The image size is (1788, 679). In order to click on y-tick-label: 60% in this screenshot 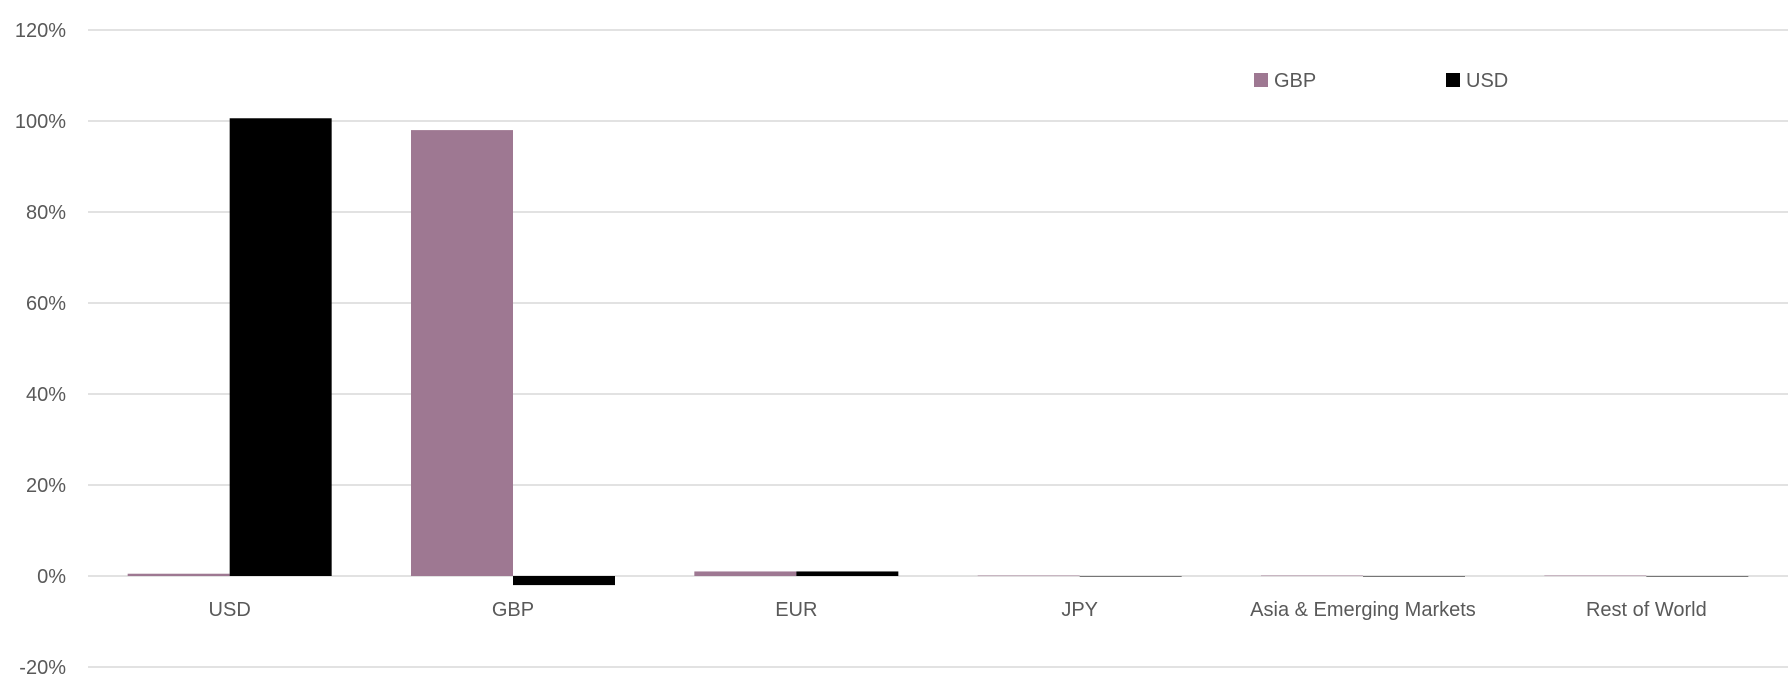, I will do `click(46, 304)`.